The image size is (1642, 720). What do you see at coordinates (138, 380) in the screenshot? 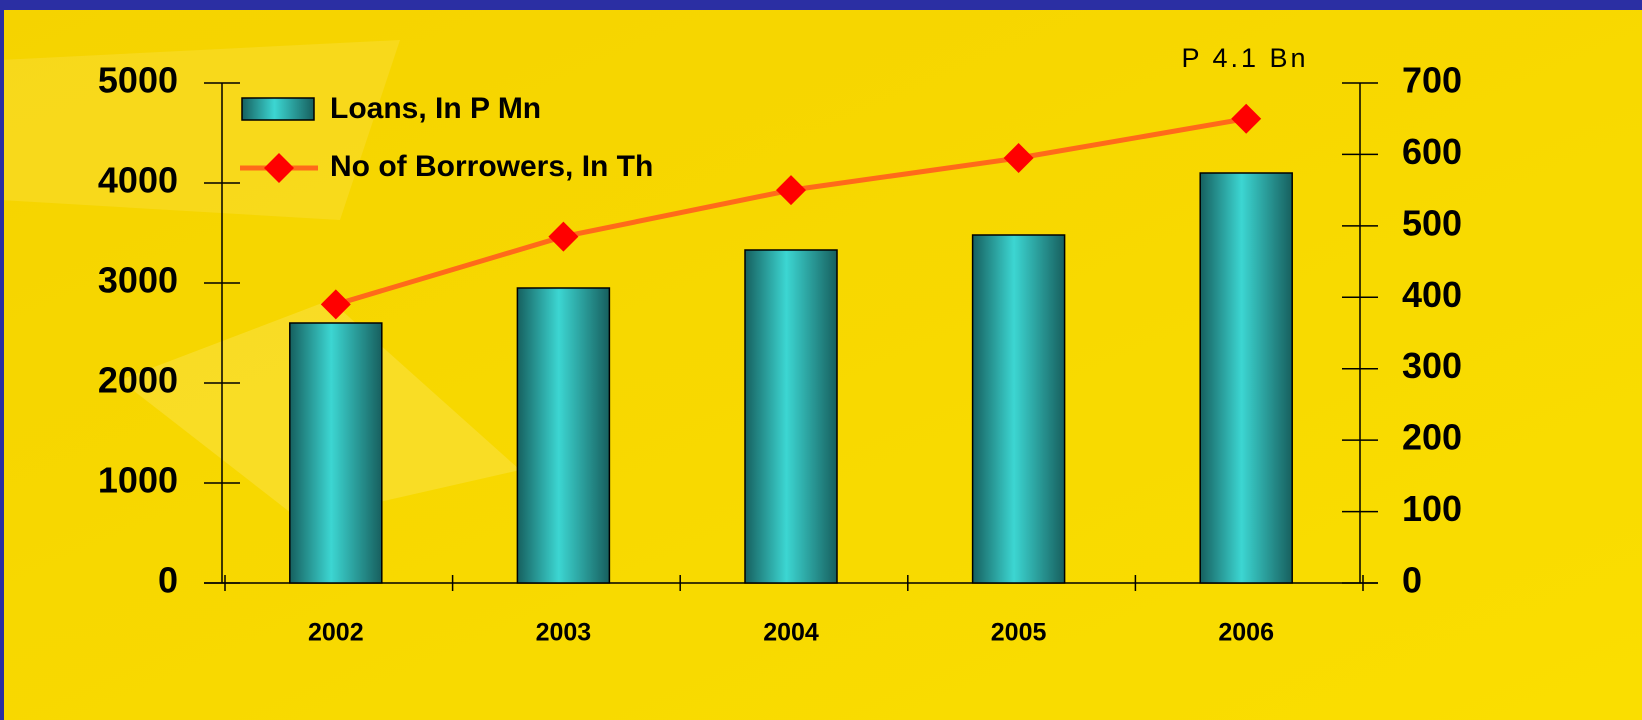
I see `y-tick-label: 2000` at bounding box center [138, 380].